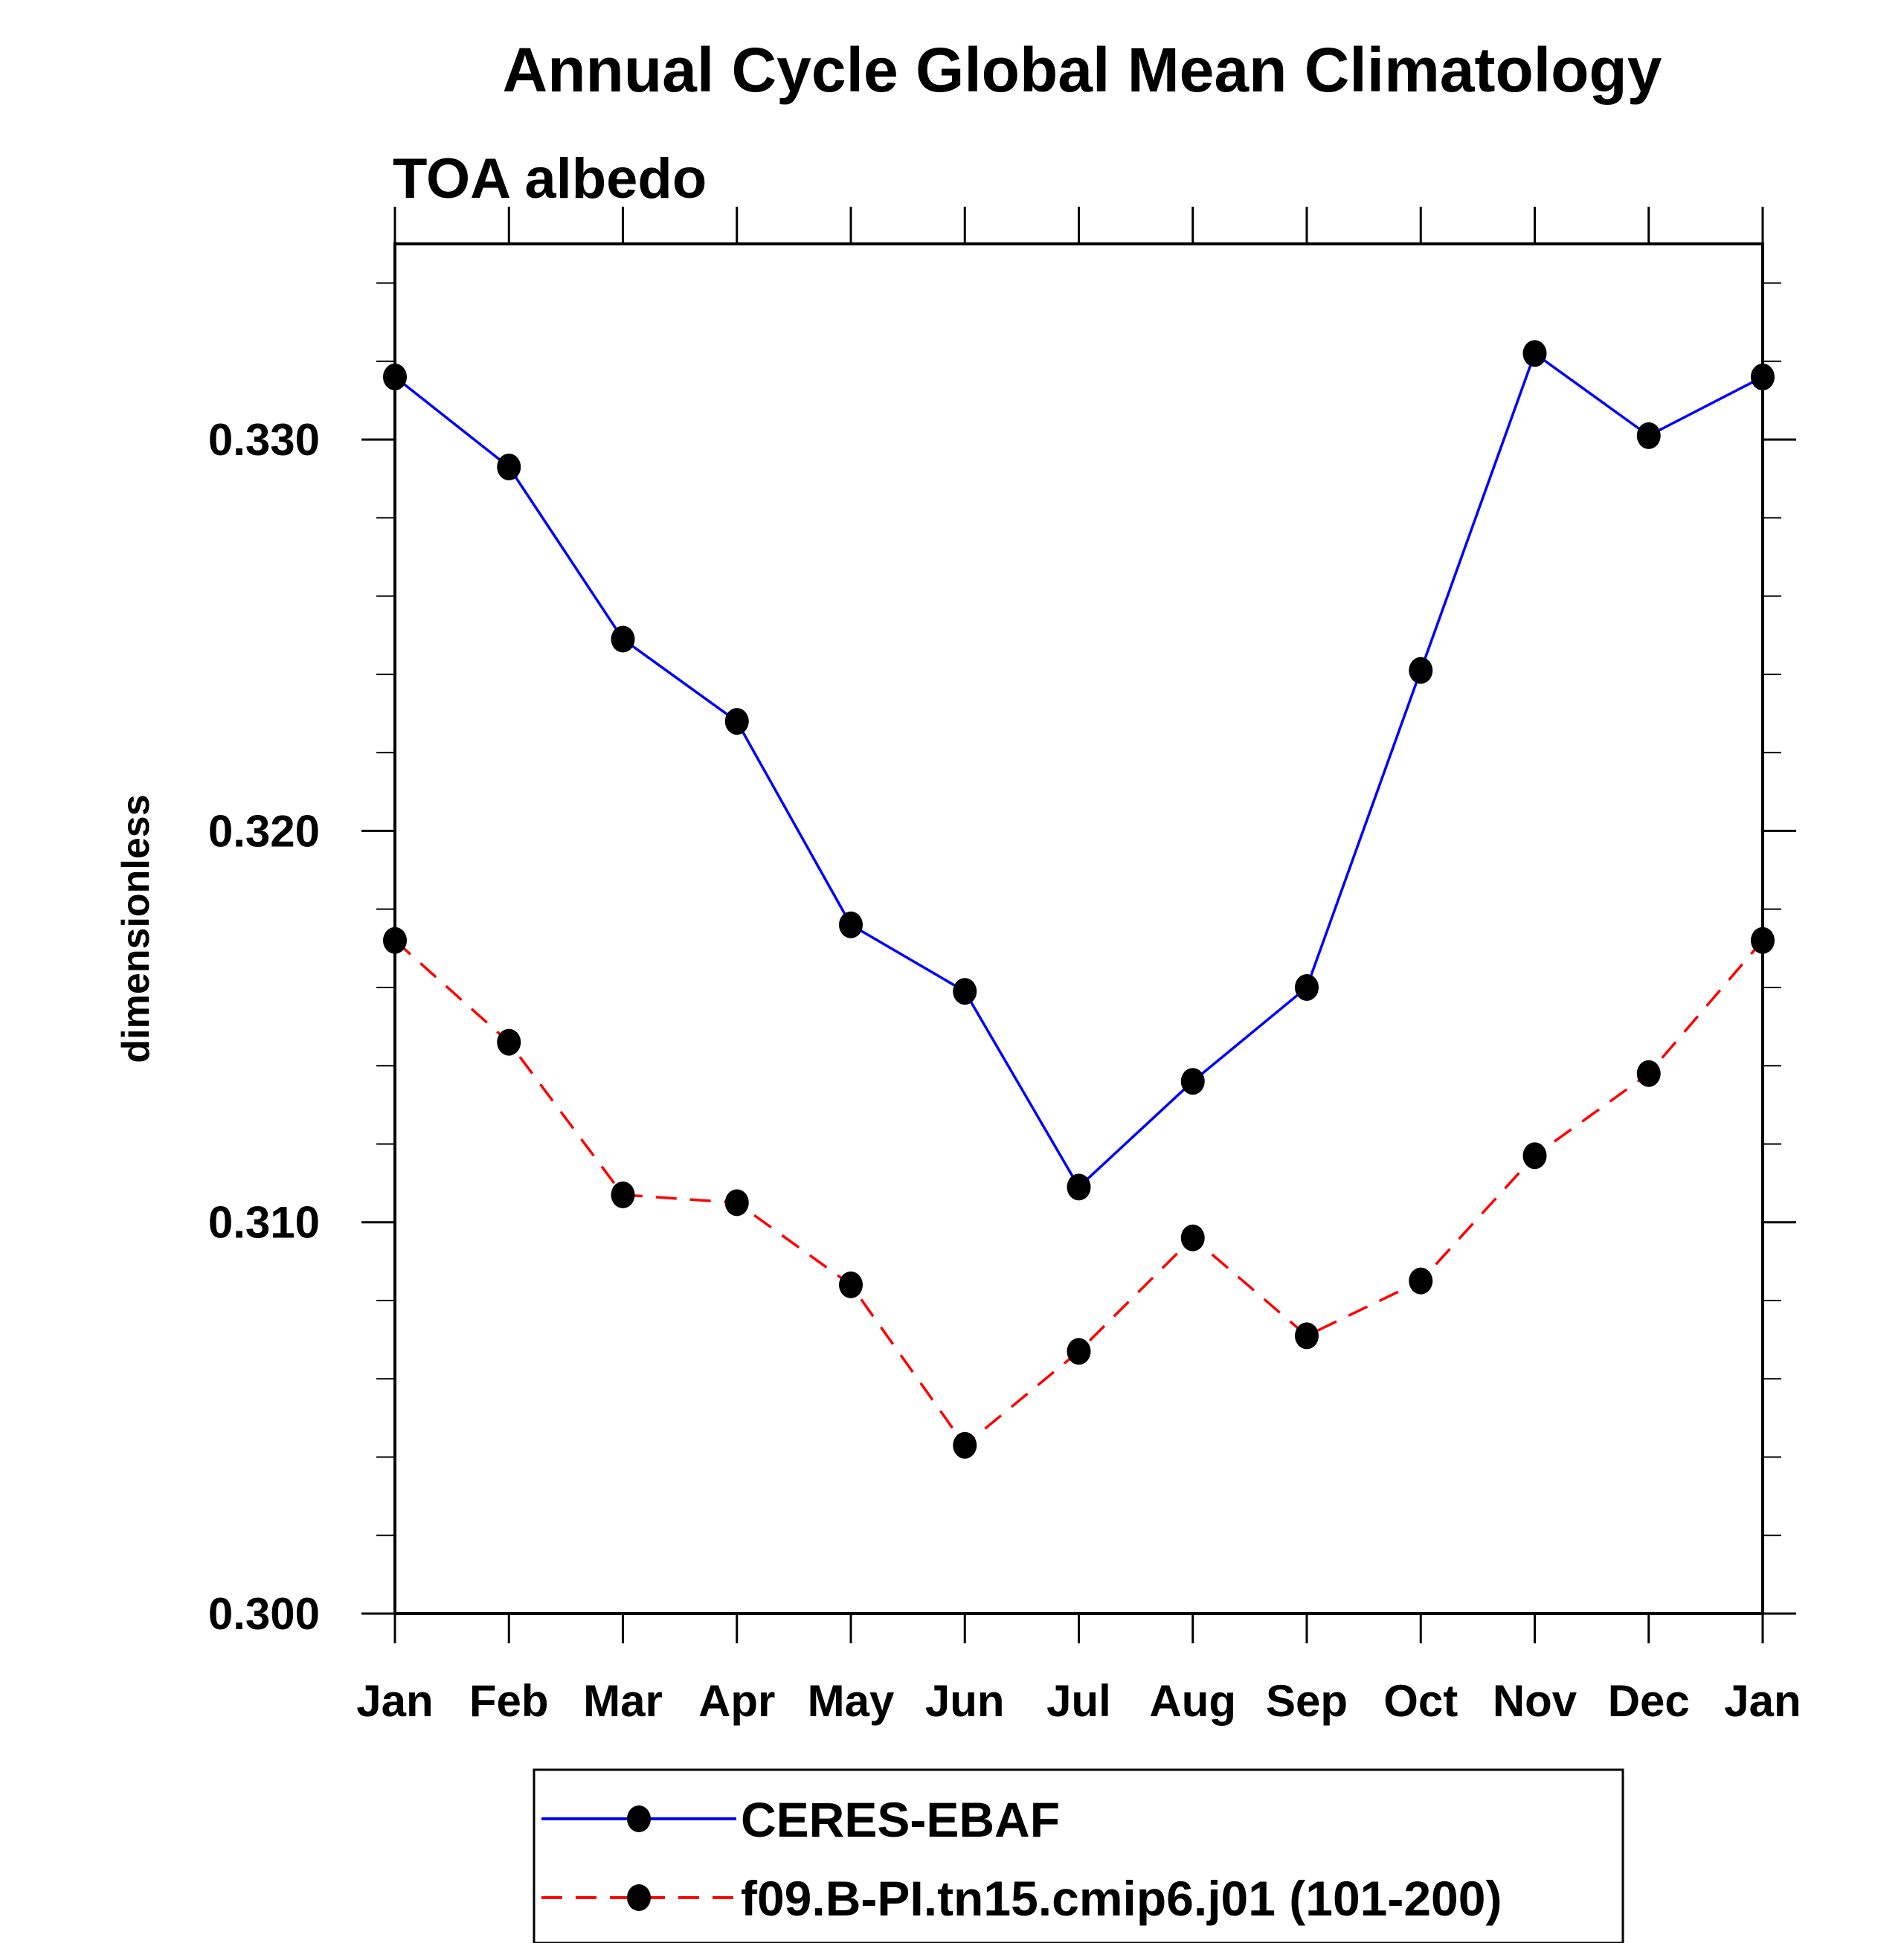  What do you see at coordinates (1083, 70) in the screenshot?
I see `chart-title: Annual Cycle Global Mean Climatology` at bounding box center [1083, 70].